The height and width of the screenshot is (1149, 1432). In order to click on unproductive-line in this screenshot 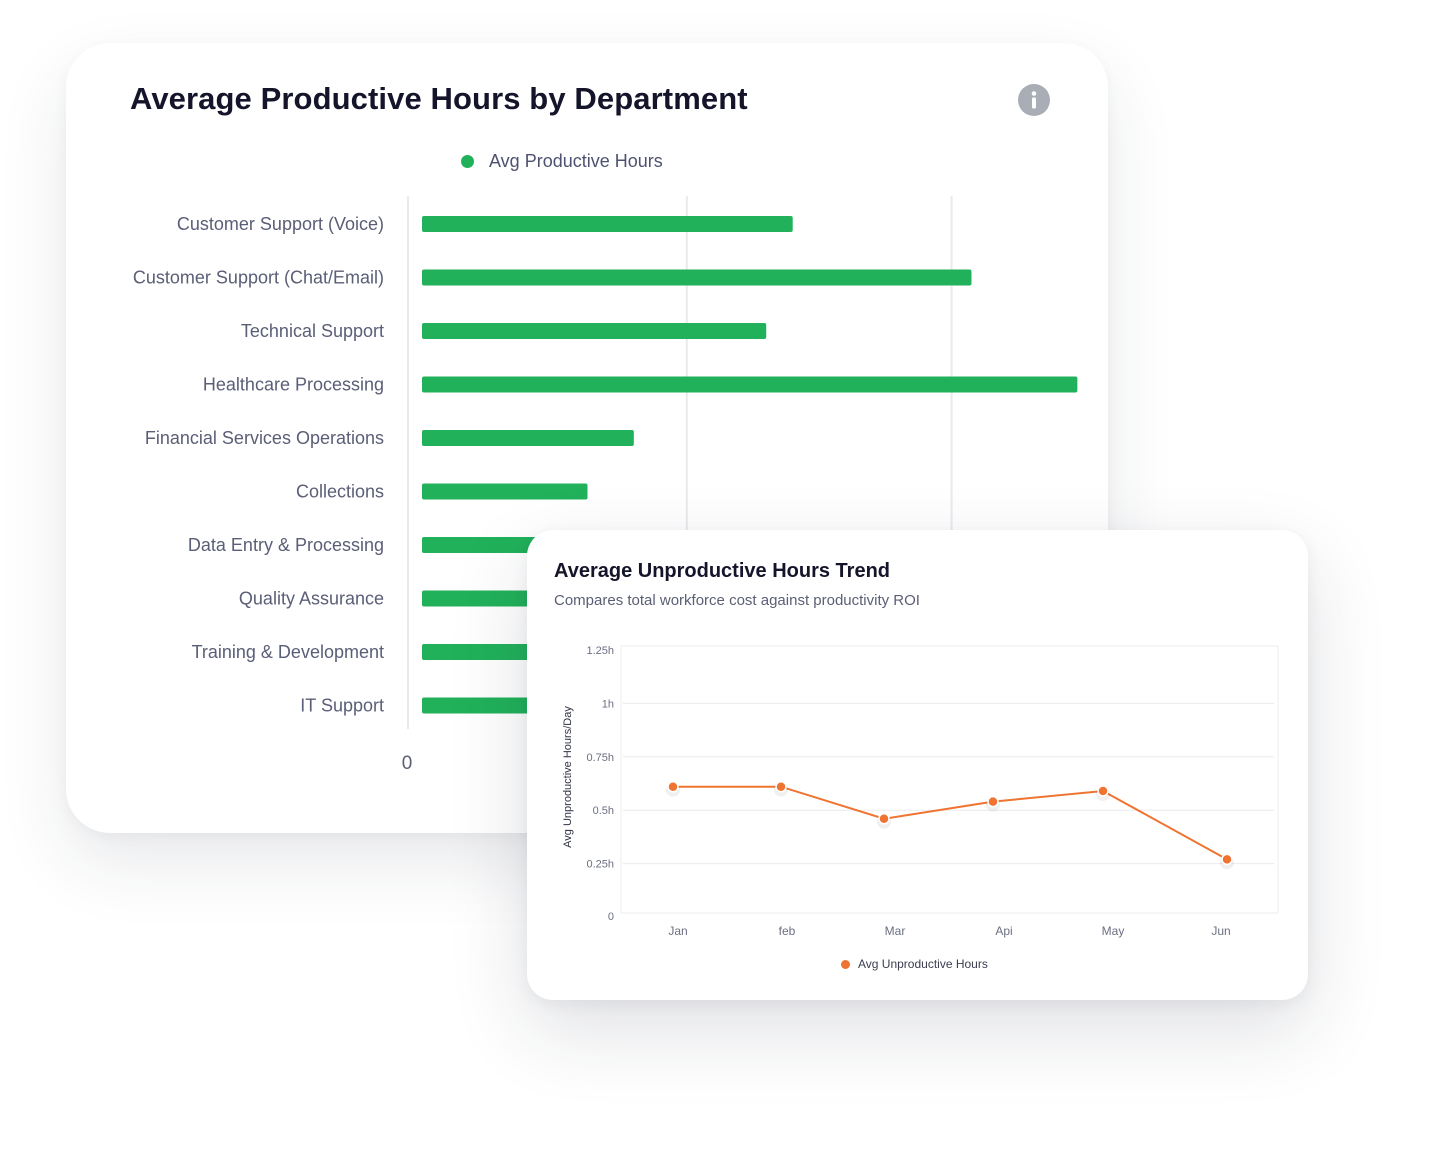, I will do `click(950, 823)`.